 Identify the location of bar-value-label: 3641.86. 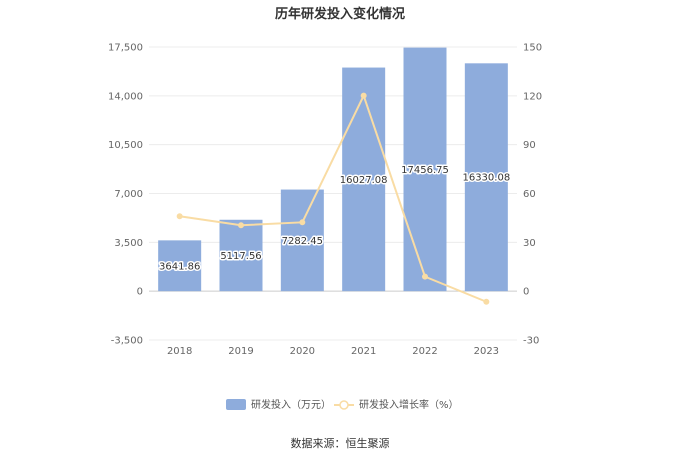
(179, 266).